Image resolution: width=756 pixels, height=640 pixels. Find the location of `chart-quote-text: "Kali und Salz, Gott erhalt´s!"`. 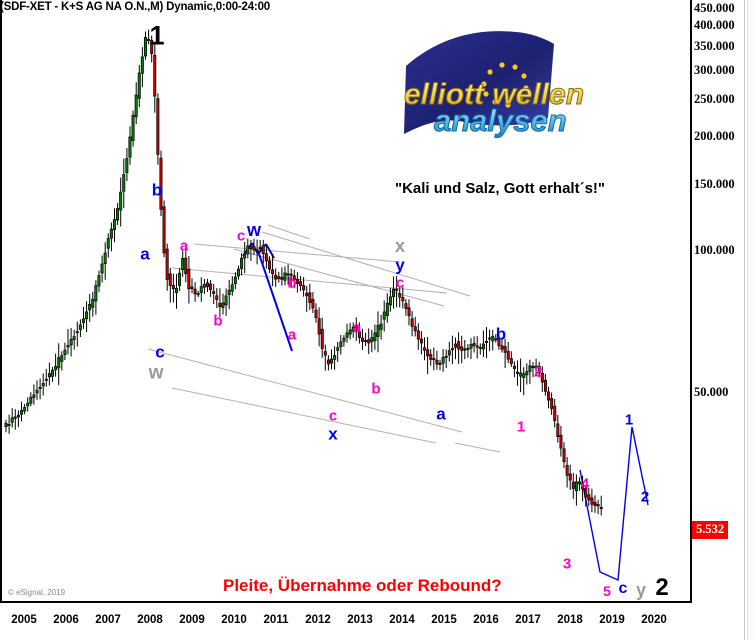

chart-quote-text: "Kali und Salz, Gott erhalt´s!" is located at coordinates (500, 188).